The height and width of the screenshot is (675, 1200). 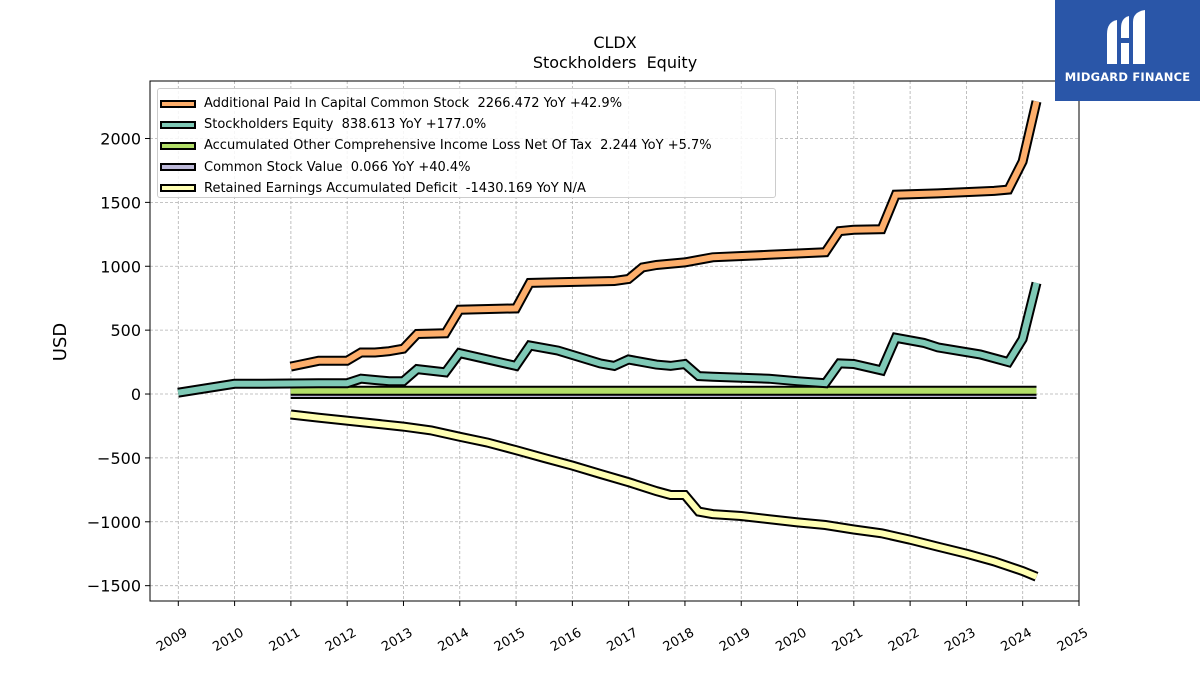 I want to click on x-tick-label: 2021, so click(x=848, y=640).